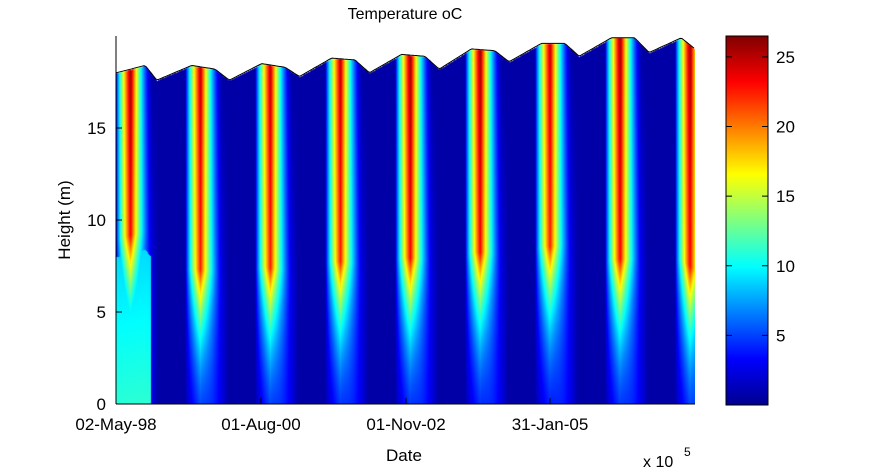 The image size is (888, 473). What do you see at coordinates (785, 196) in the screenshot?
I see `colorbar-tick-label: 15` at bounding box center [785, 196].